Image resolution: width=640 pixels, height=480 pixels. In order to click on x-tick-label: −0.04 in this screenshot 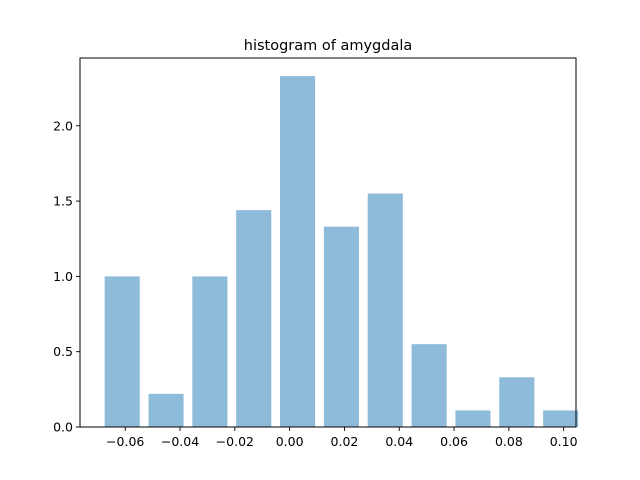, I will do `click(180, 441)`.